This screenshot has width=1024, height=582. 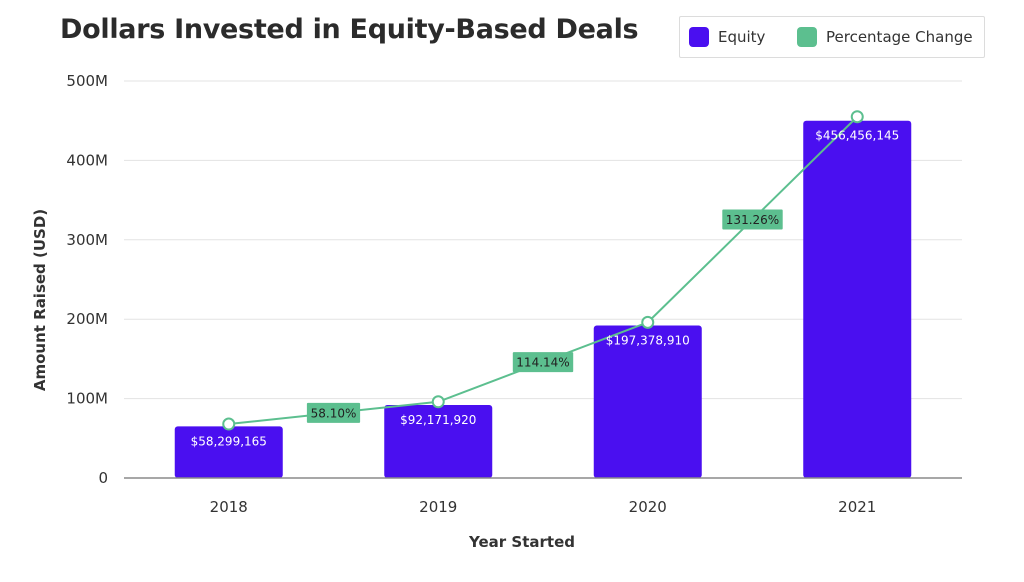 I want to click on chart-title: Dollars Invested in Equity-Based Deals, so click(x=349, y=29).